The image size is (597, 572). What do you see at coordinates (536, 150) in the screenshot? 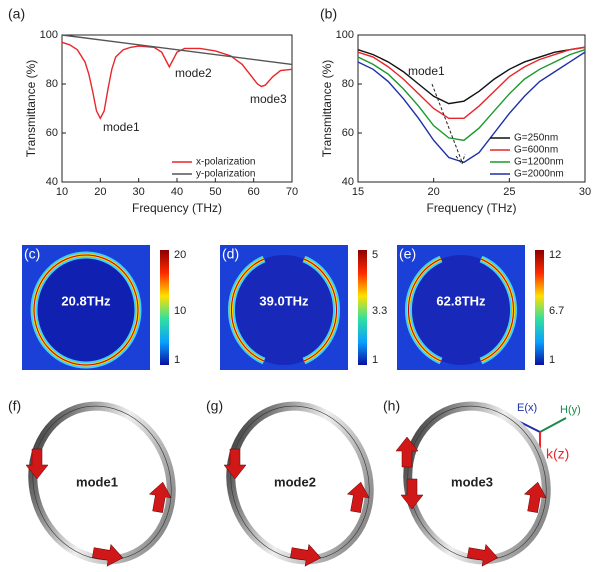
I see `legend-label: G=600nm` at bounding box center [536, 150].